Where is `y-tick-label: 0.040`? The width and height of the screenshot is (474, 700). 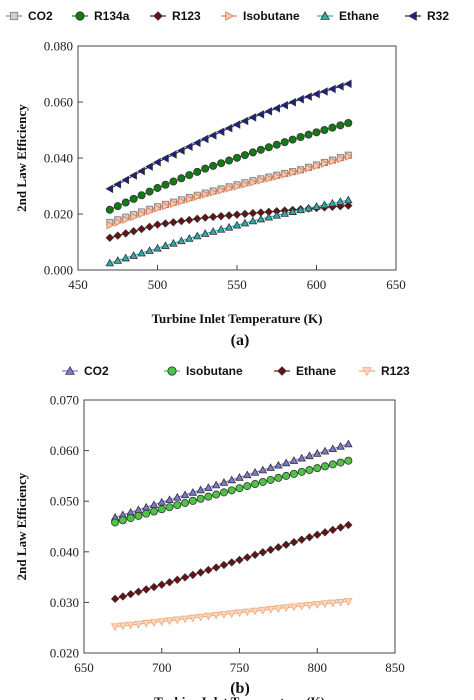 y-tick-label: 0.040 is located at coordinates (58, 158).